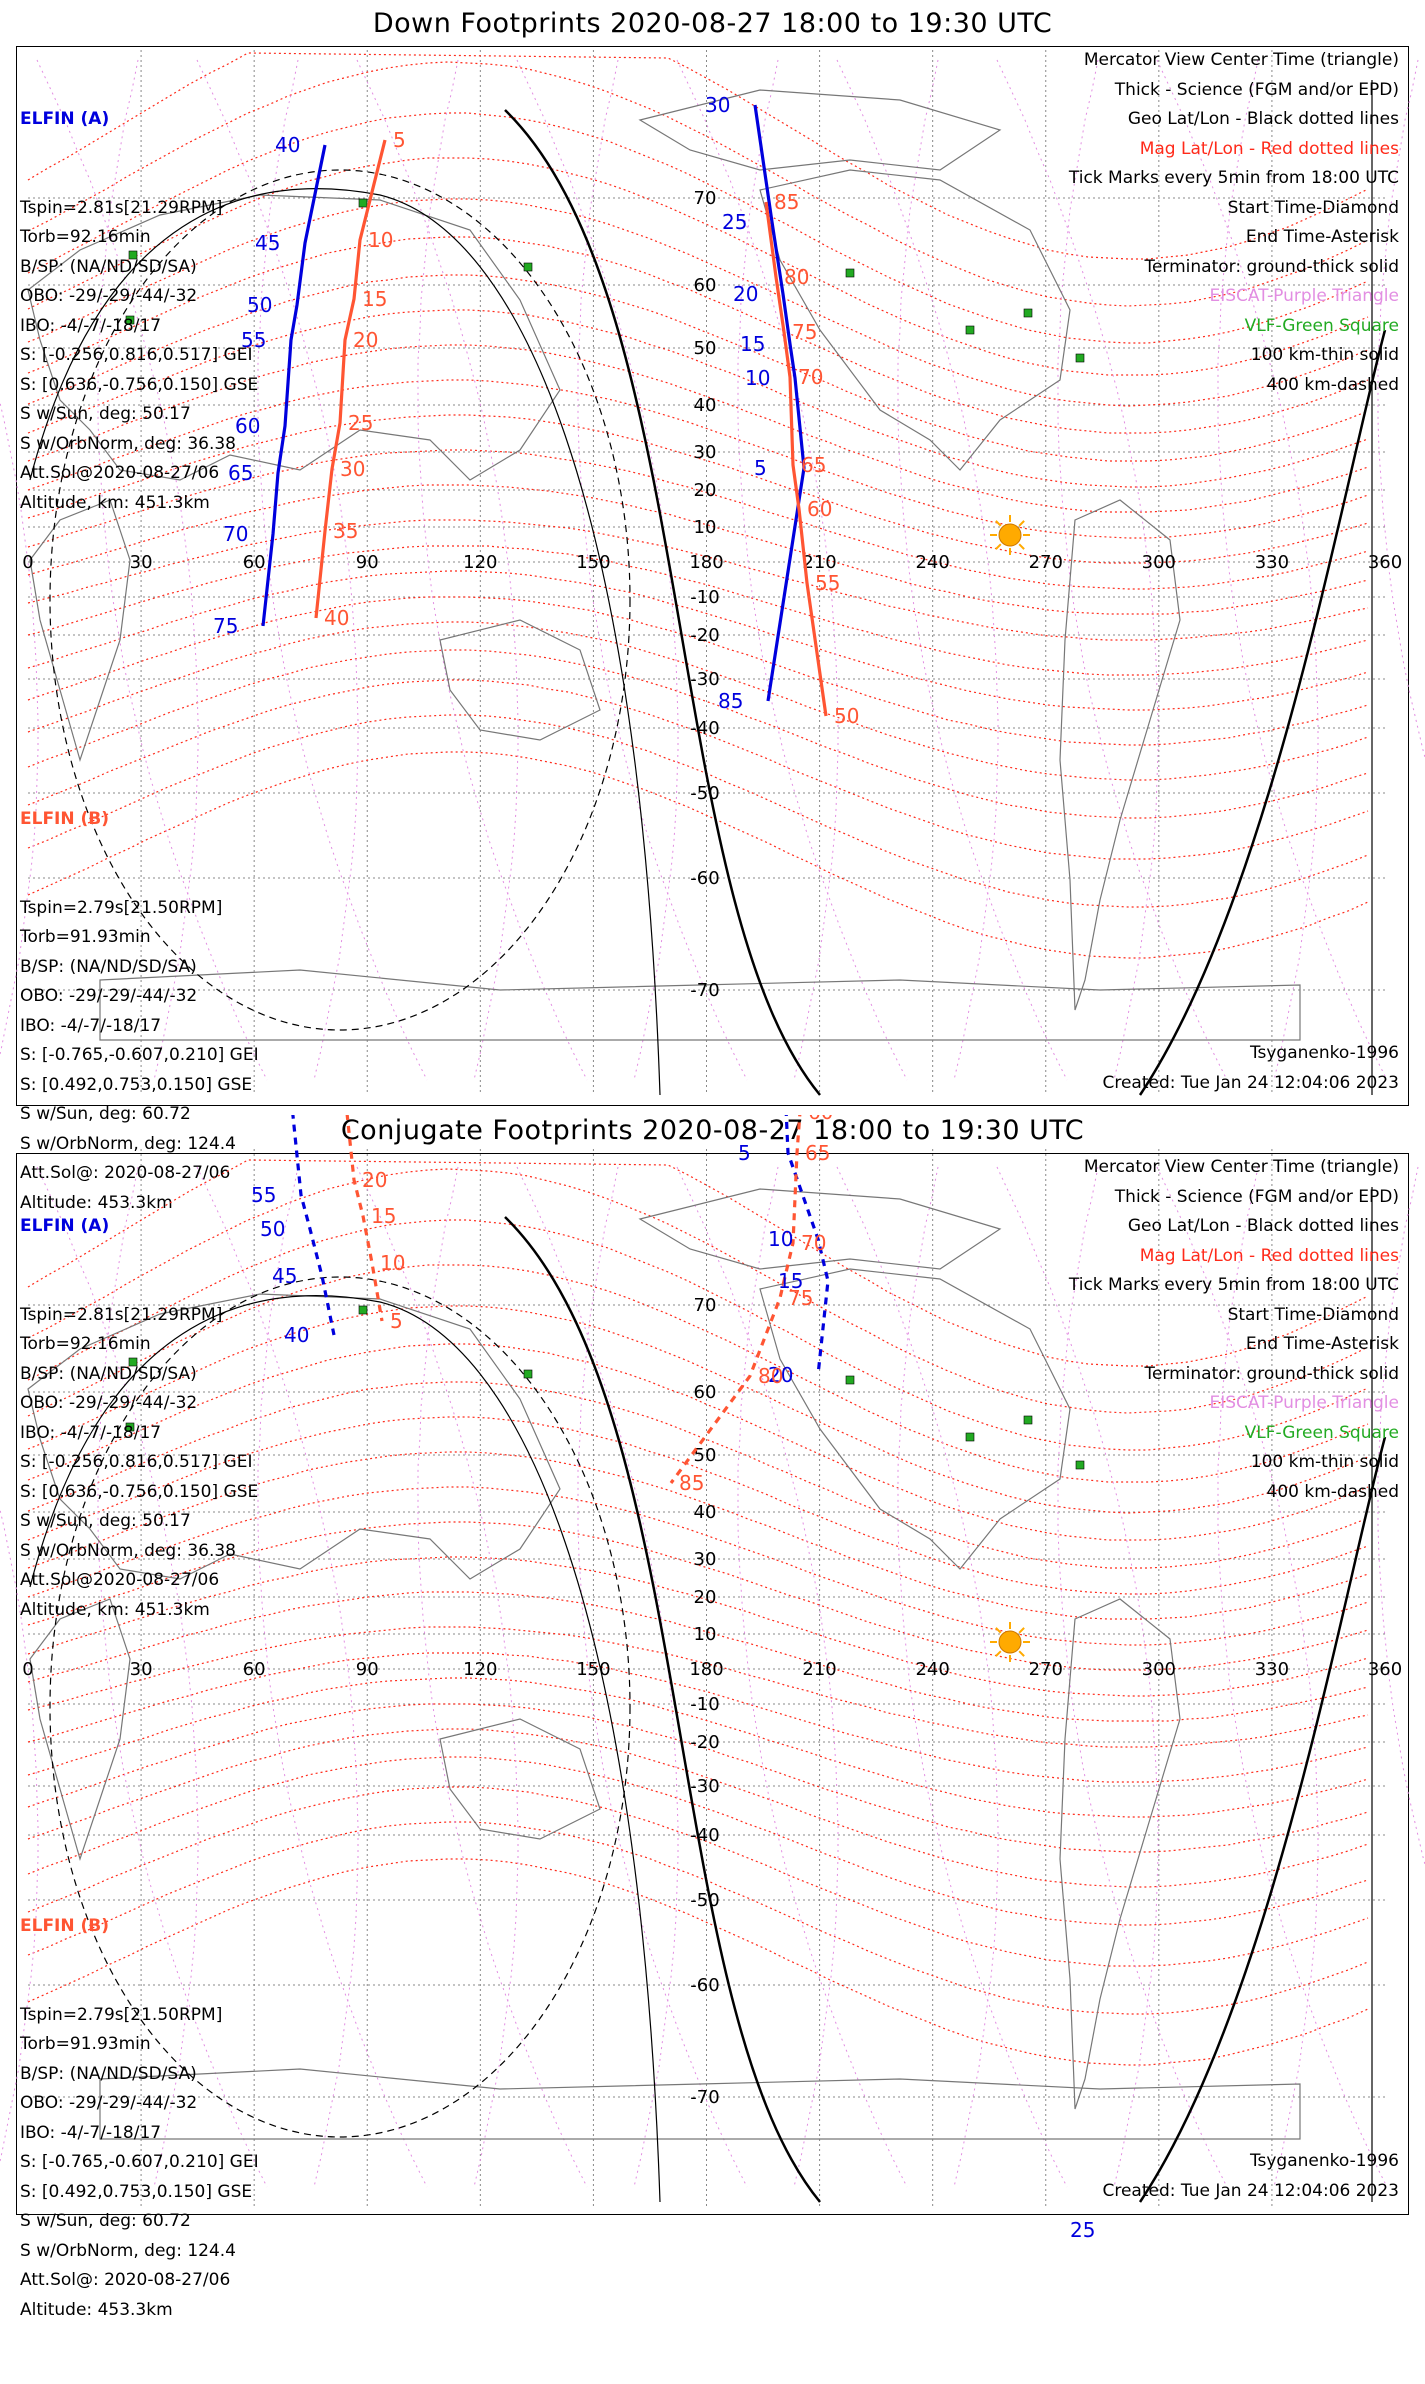 This screenshot has width=1425, height=2384. What do you see at coordinates (141, 562) in the screenshot?
I see `lon-tick-label: 30` at bounding box center [141, 562].